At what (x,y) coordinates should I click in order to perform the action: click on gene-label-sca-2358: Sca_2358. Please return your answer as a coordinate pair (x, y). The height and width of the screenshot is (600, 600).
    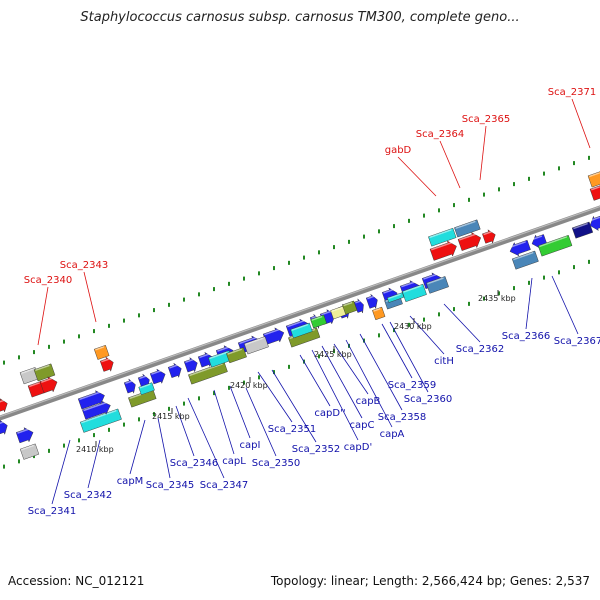
    Looking at the image, I should click on (402, 417).